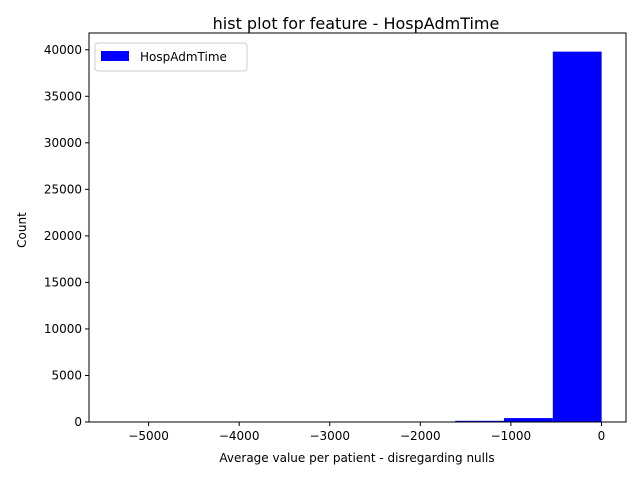 The height and width of the screenshot is (480, 640). I want to click on y-tick-label-4: 20000, so click(63, 236).